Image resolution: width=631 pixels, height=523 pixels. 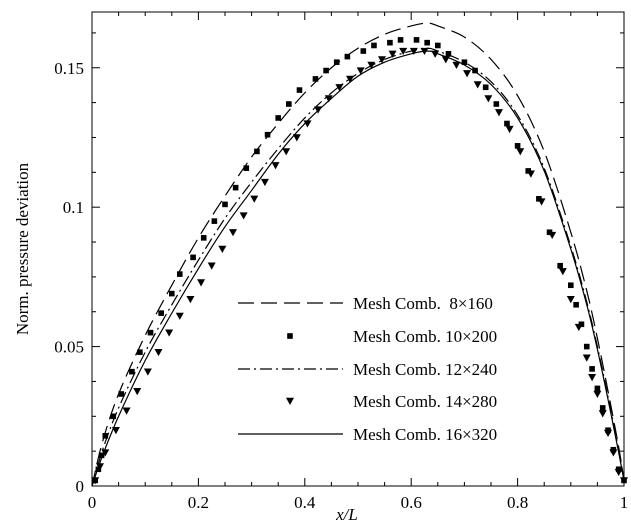 What do you see at coordinates (346, 514) in the screenshot?
I see `x-axis-title: x/L` at bounding box center [346, 514].